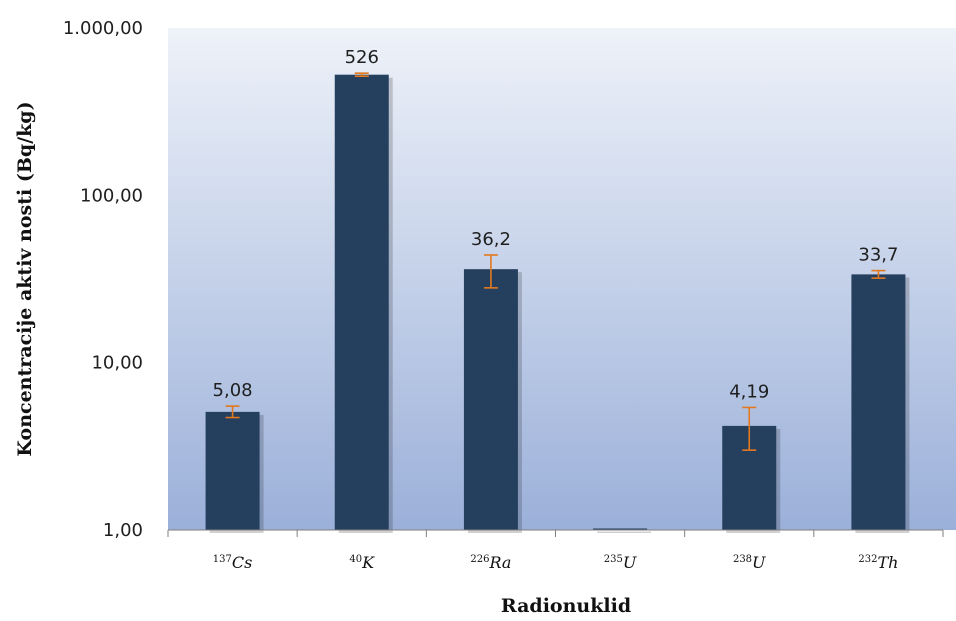  What do you see at coordinates (123, 530) in the screenshot?
I see `y-tick-label: 1,00` at bounding box center [123, 530].